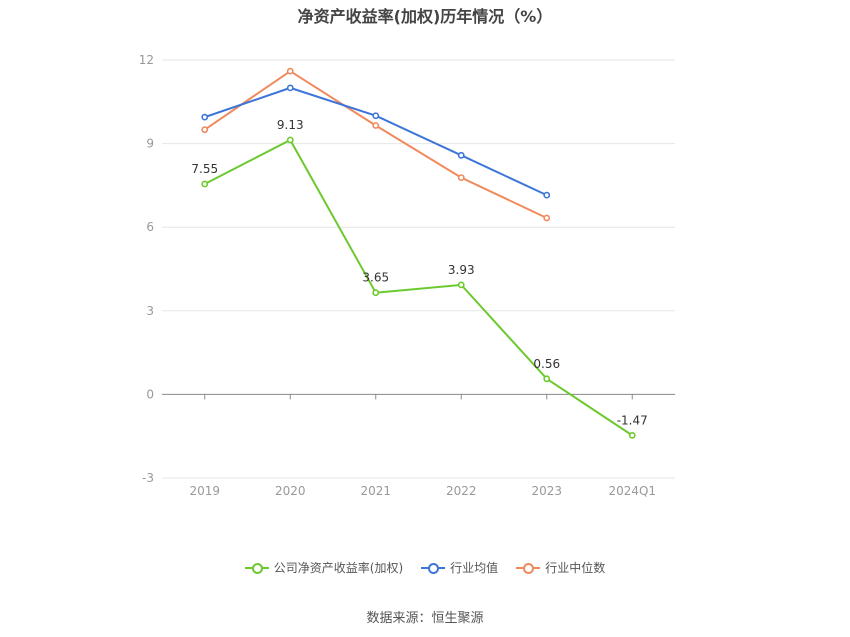  What do you see at coordinates (150, 227) in the screenshot?
I see `y-tick-label: 6` at bounding box center [150, 227].